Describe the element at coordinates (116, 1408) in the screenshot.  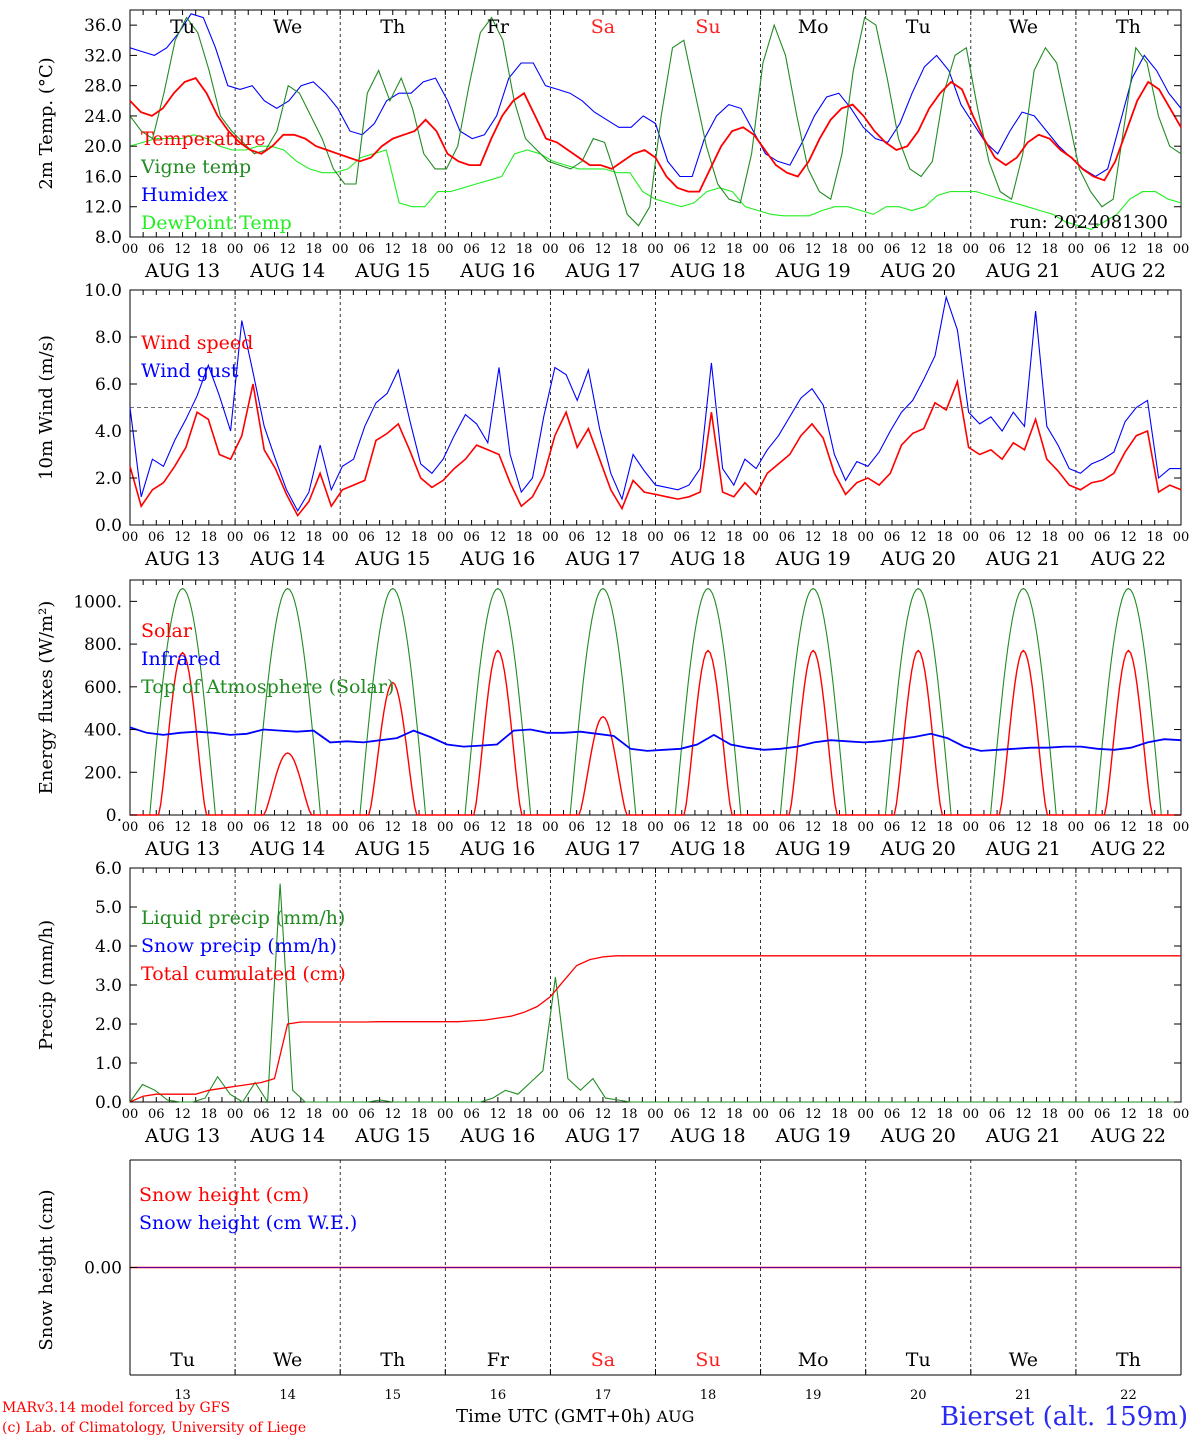
I see `model-credit: MARv3.14 model forced by GFS` at that location.